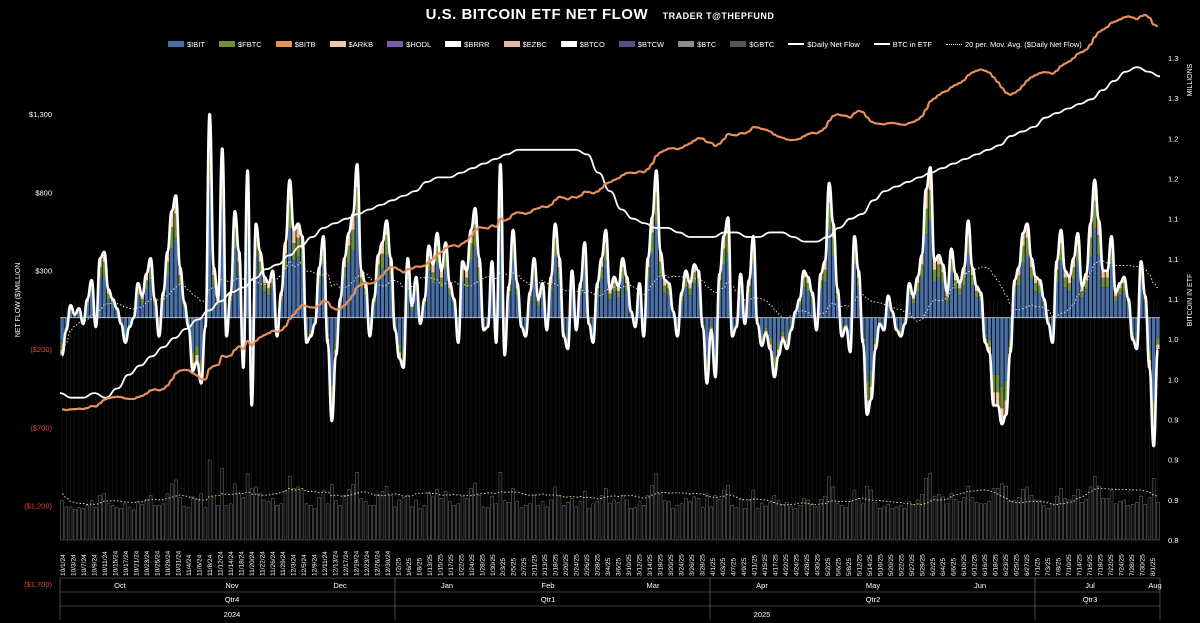 This screenshot has width=1200, height=623. Describe the element at coordinates (18, 300) in the screenshot. I see `y-axis-label: NET FLOW ($)MILLION` at that location.